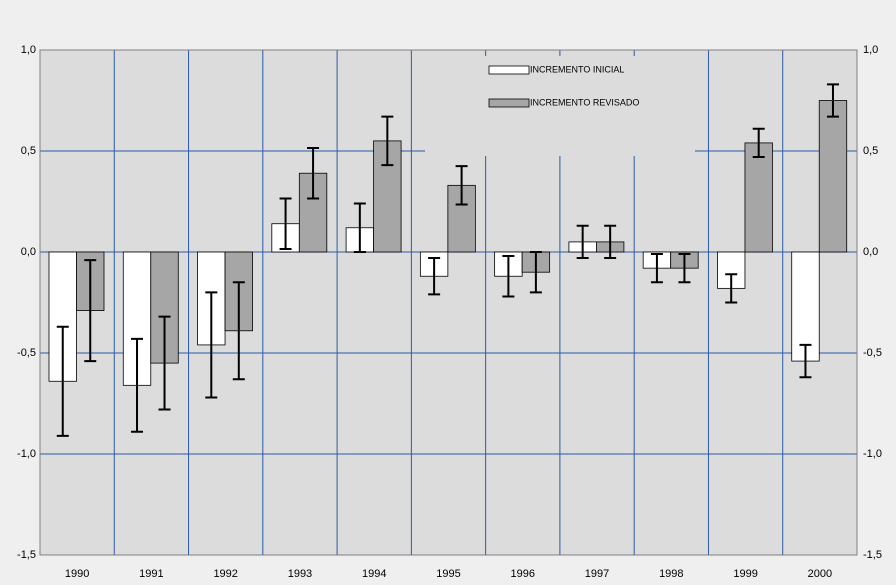 Image resolution: width=896 pixels, height=585 pixels. What do you see at coordinates (820, 574) in the screenshot?
I see `x-tick-label: 2000` at bounding box center [820, 574].